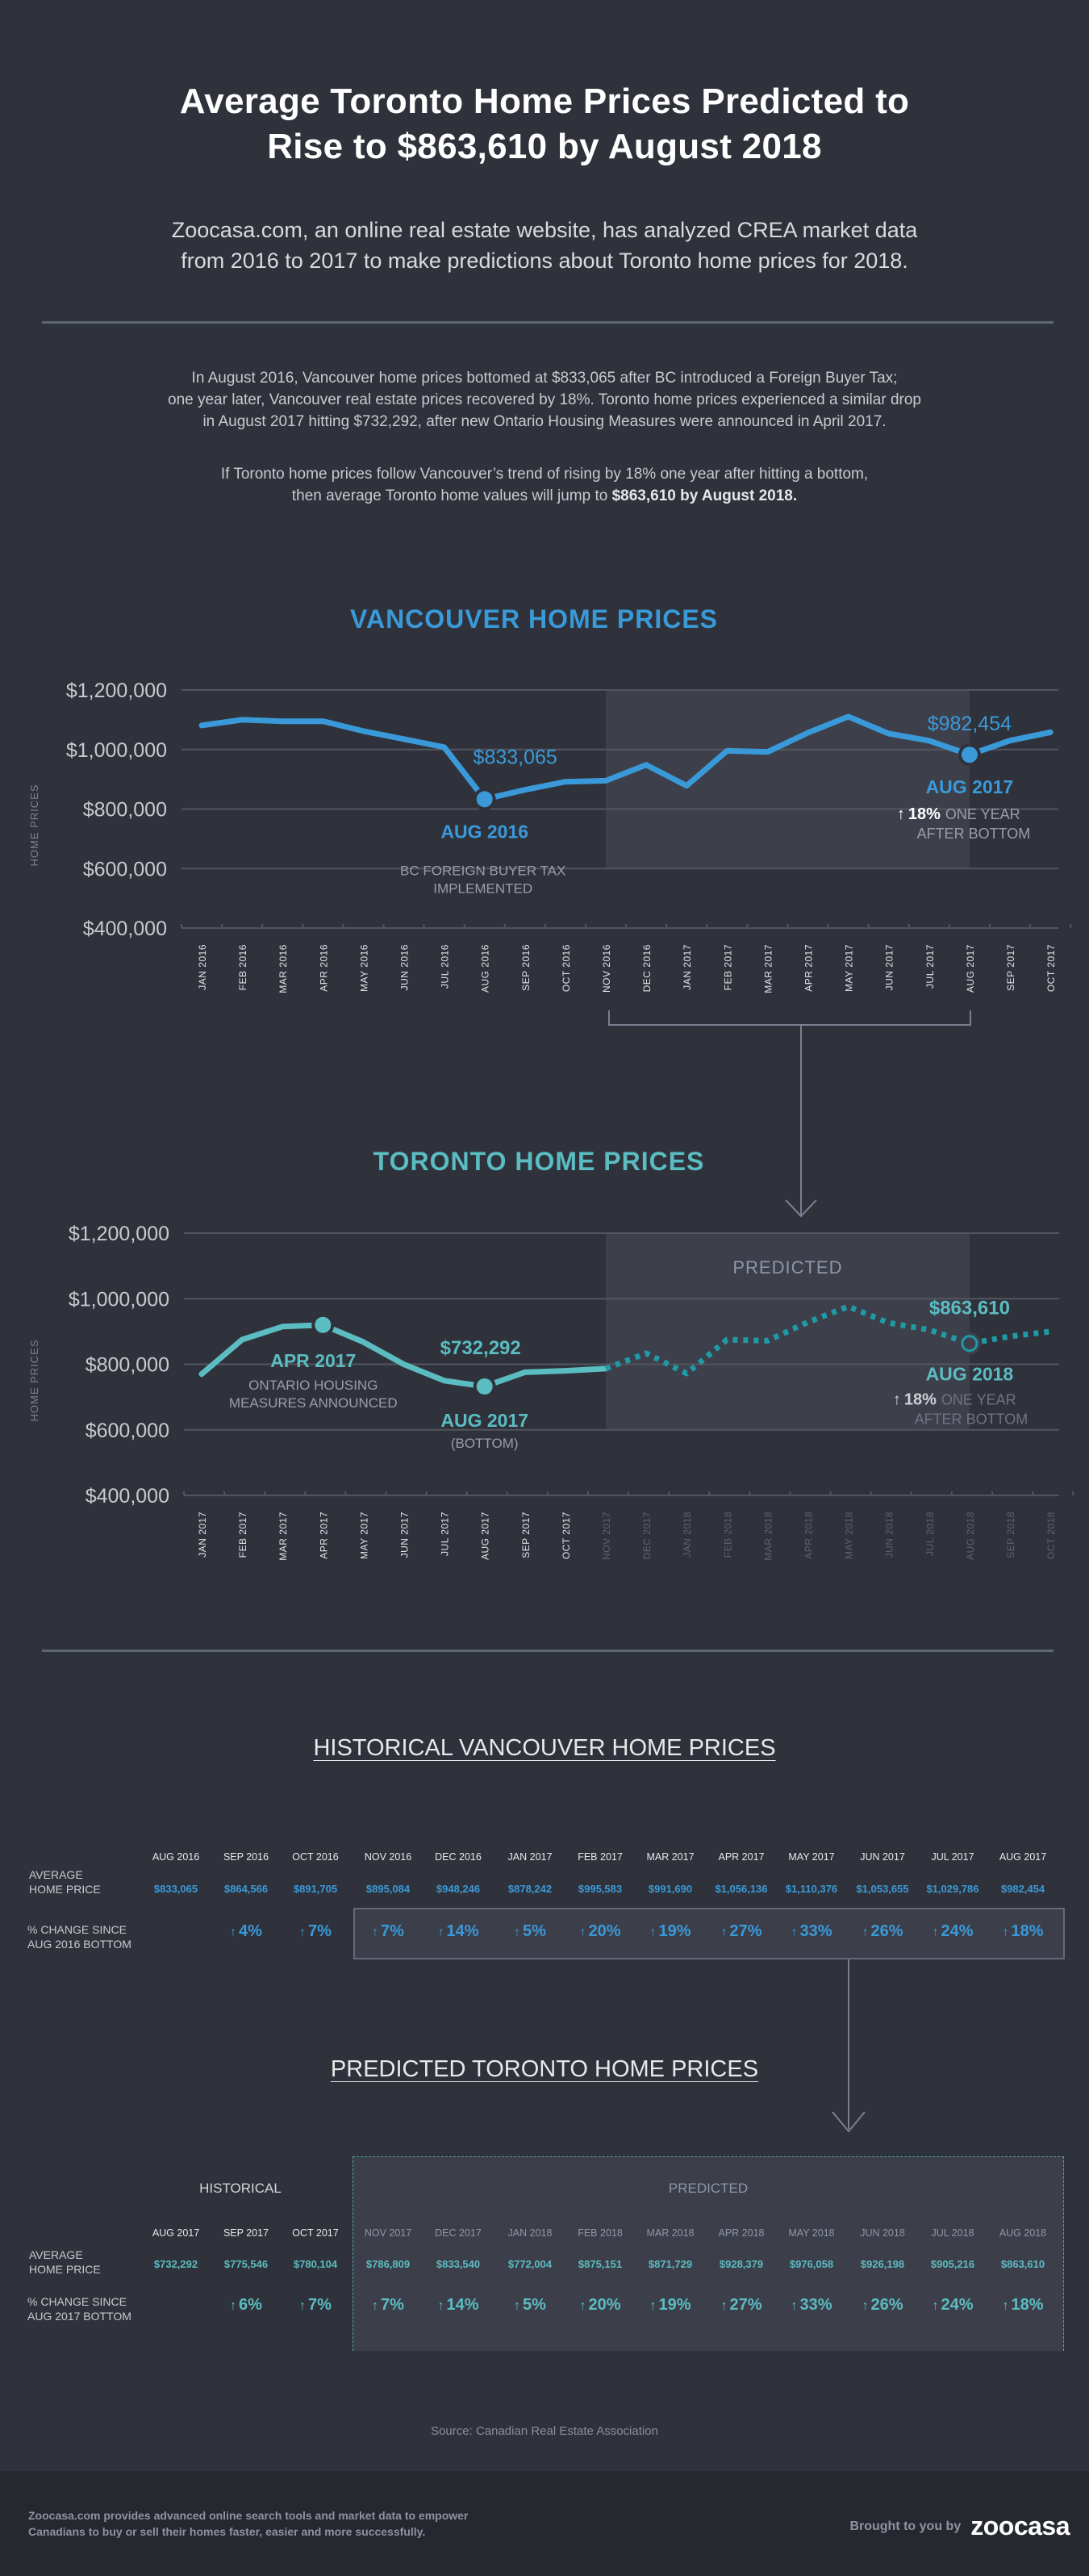  What do you see at coordinates (392, 2305) in the screenshot?
I see `pct-value: 7%` at bounding box center [392, 2305].